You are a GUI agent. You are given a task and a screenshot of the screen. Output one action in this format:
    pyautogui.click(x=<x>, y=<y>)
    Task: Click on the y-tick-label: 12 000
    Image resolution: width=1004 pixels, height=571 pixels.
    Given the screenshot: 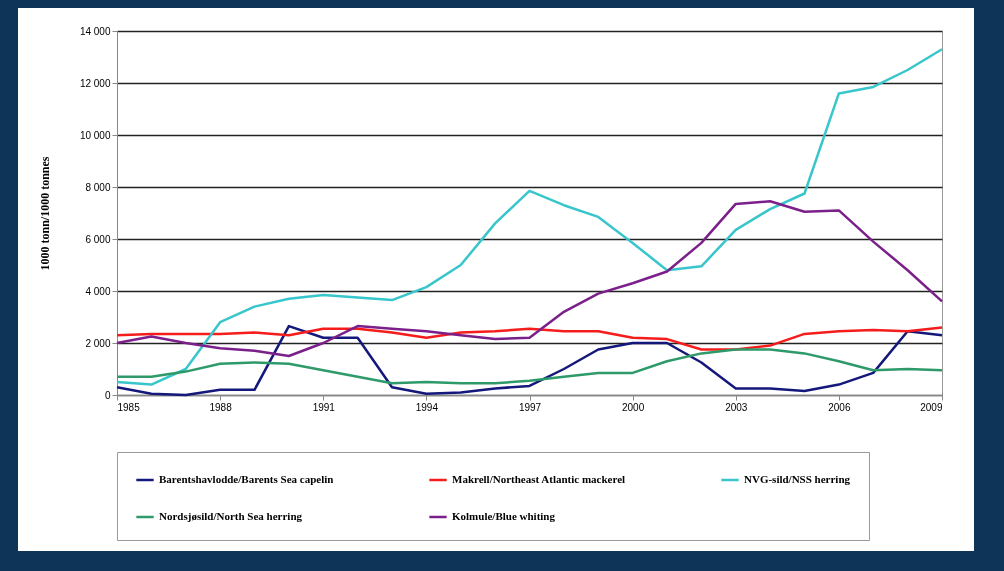 What is the action you would take?
    pyautogui.click(x=95, y=83)
    